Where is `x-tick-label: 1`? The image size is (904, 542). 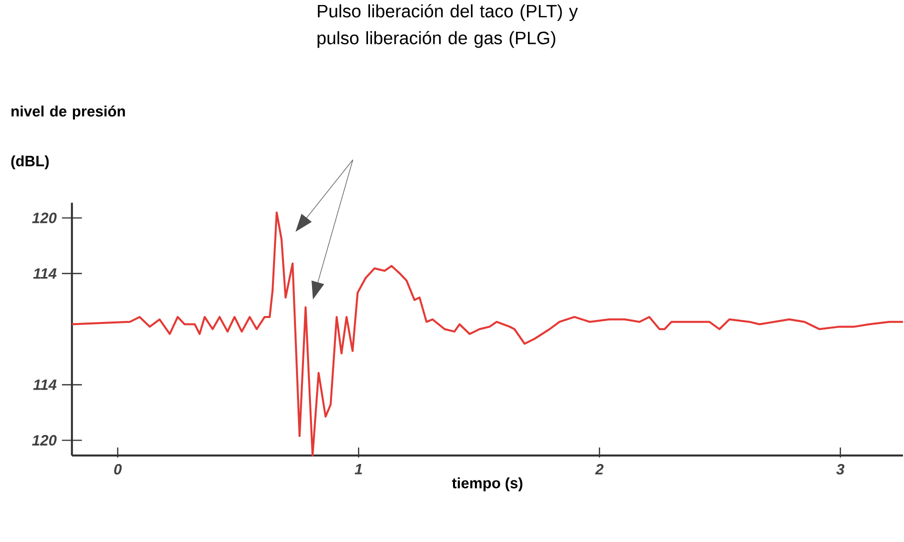
x-tick-label: 1 is located at coordinates (358, 469).